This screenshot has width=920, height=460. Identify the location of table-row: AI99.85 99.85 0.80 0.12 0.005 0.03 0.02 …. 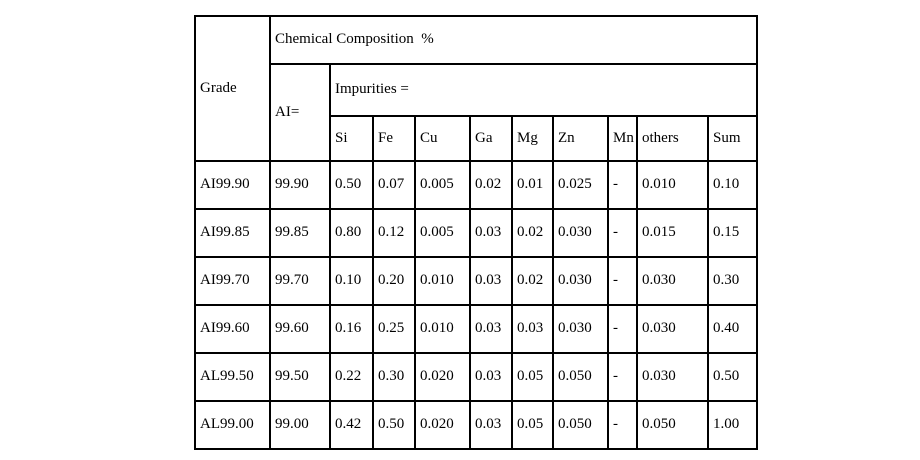
(476, 233).